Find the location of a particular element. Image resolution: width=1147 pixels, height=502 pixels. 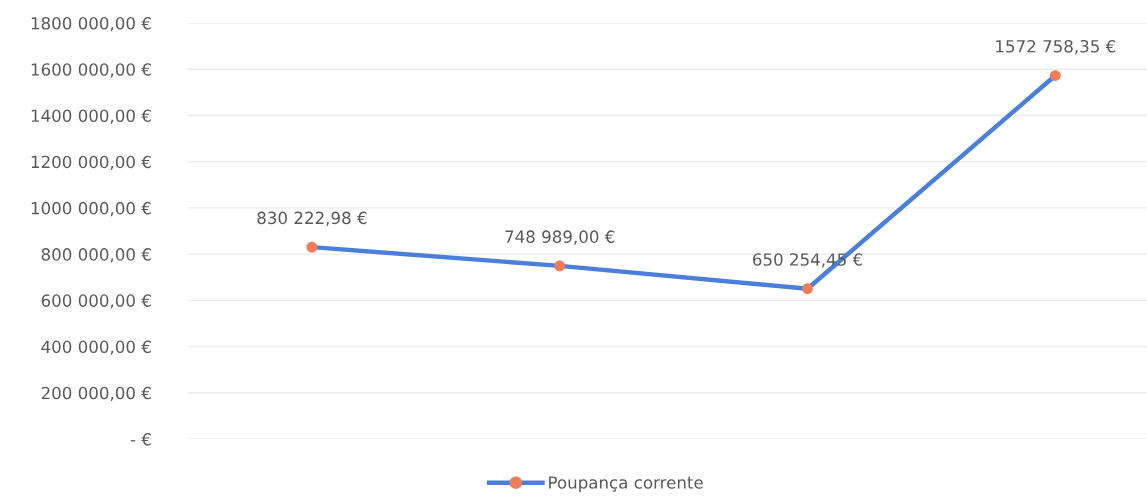

y-tick-label: 1600 000,00 € is located at coordinates (91, 70).